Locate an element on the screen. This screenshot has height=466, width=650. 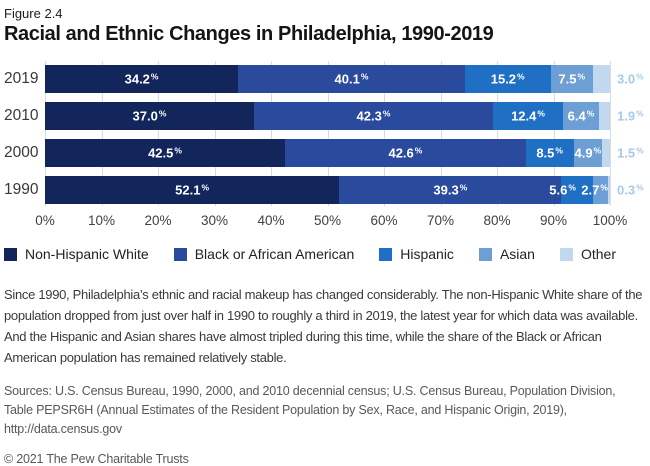
bar-value-label: 15.2% is located at coordinates (507, 79).